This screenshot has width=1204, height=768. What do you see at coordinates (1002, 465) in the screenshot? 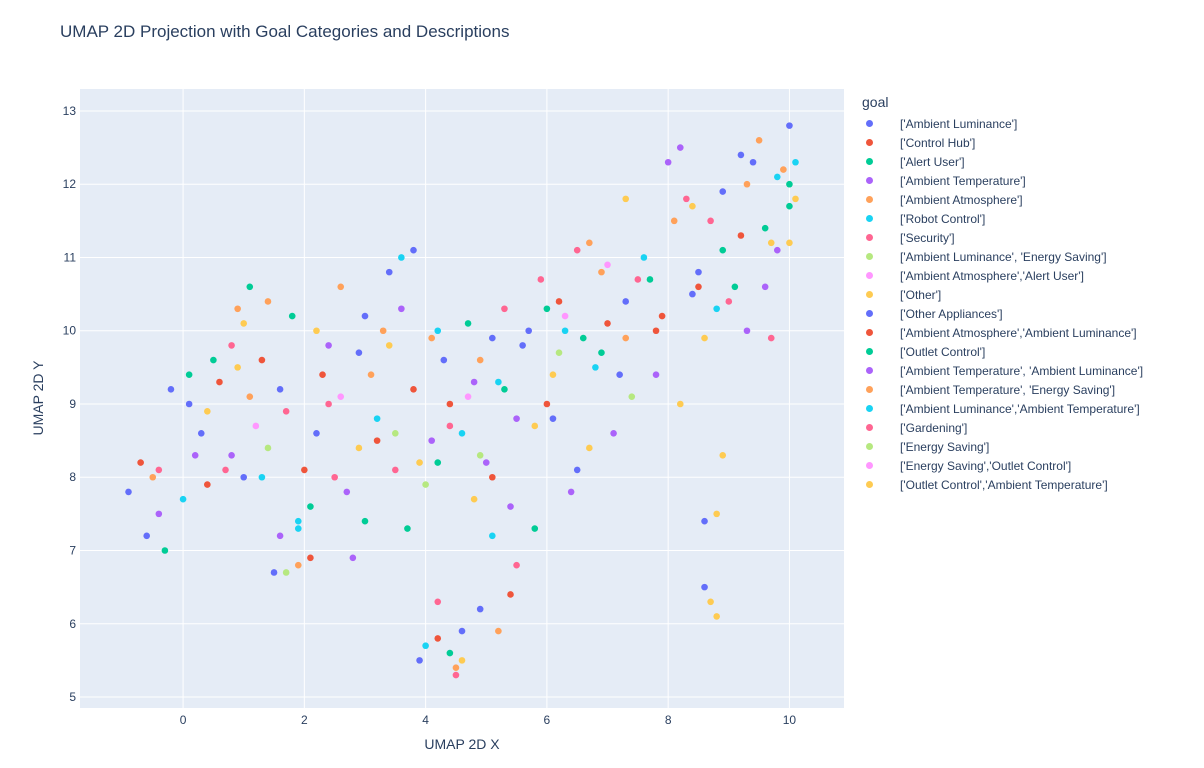
I see `legend-item: ['Energy Saving','Outlet Control']` at bounding box center [1002, 465].